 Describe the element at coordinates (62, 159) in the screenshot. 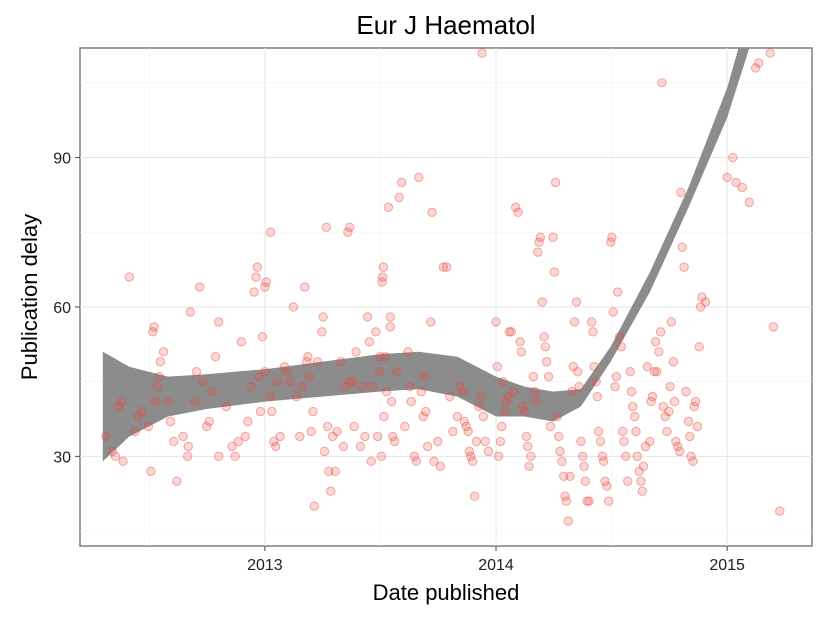

I see `y-tick-label: 90` at that location.